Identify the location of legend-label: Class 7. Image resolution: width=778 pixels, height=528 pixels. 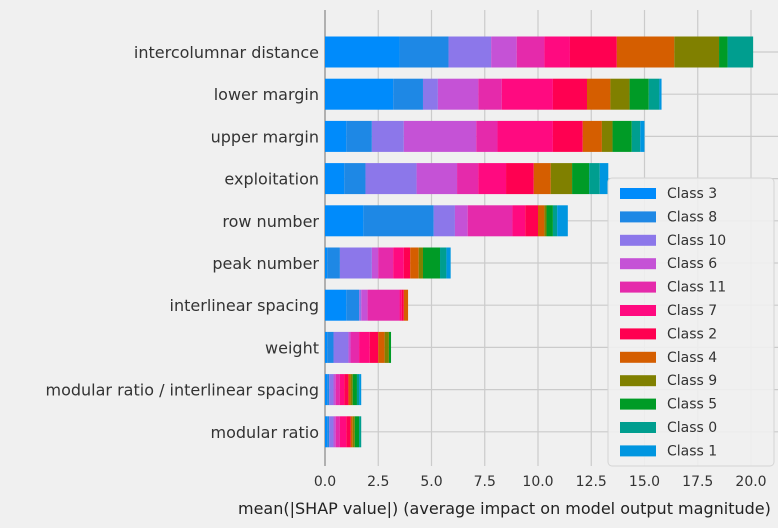
(692, 311).